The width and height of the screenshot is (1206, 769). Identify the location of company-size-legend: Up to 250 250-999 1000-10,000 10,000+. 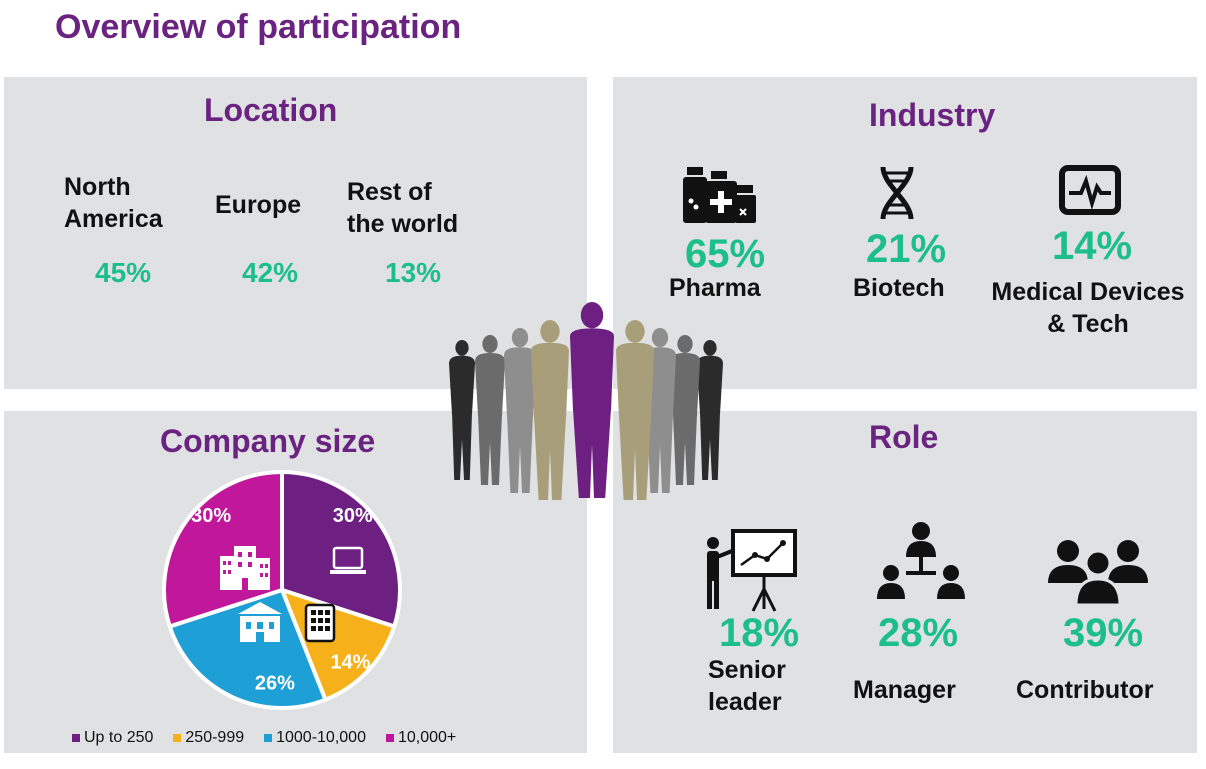
(264, 738).